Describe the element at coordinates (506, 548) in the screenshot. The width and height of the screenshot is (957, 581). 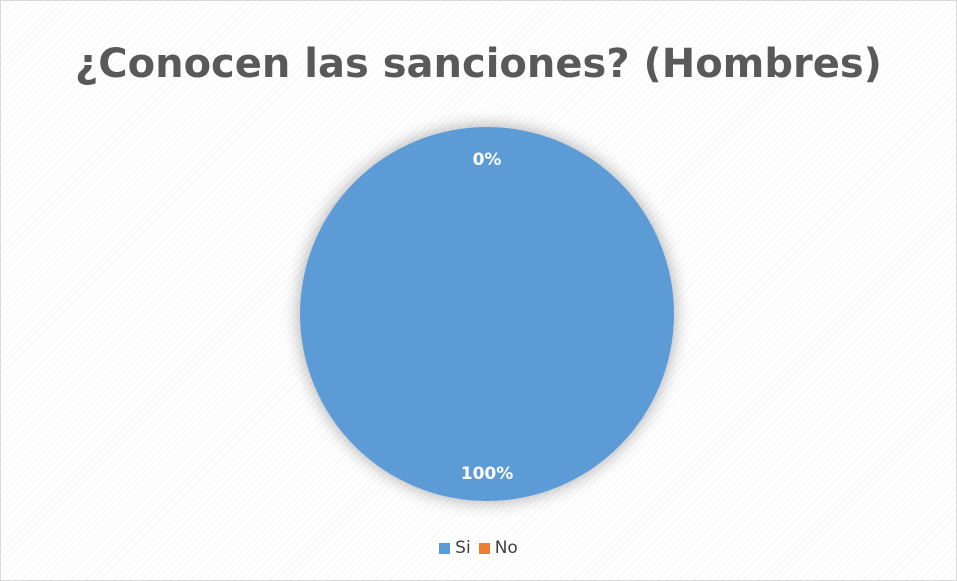
I see `legend-label-no: No` at that location.